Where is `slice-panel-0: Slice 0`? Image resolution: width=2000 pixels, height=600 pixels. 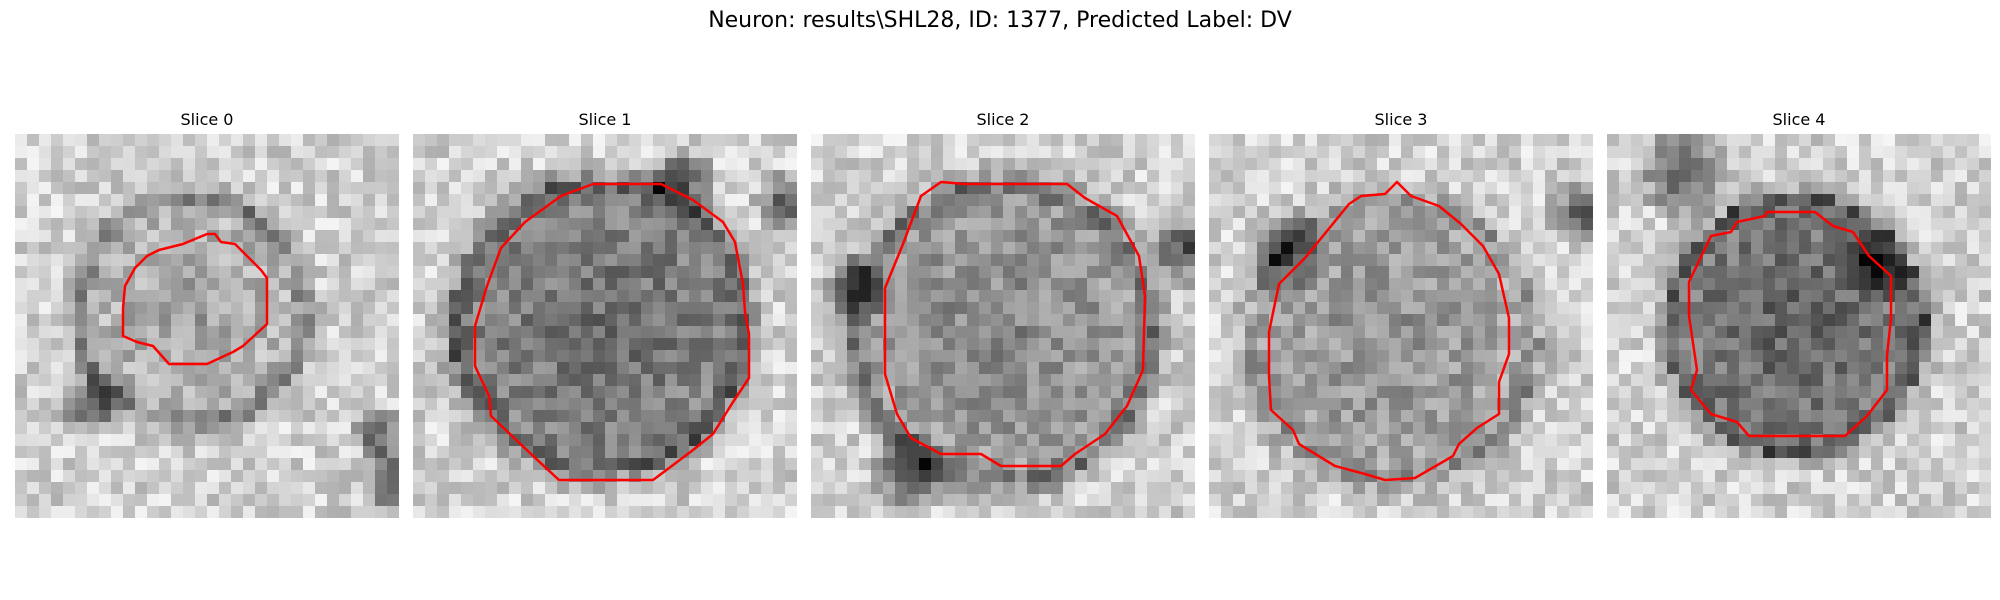 slice-panel-0: Slice 0 is located at coordinates (207, 314).